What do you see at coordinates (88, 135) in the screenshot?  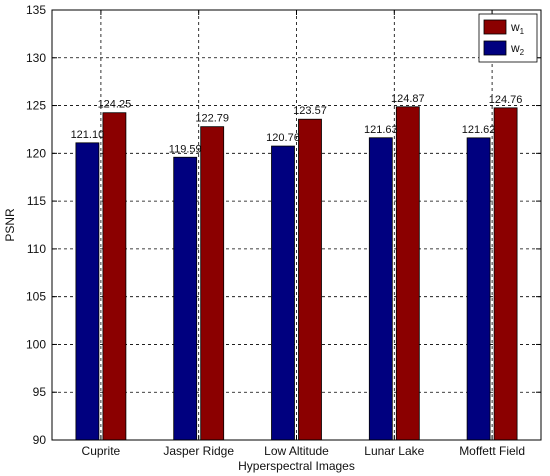 I see `data-label: 121.10` at bounding box center [88, 135].